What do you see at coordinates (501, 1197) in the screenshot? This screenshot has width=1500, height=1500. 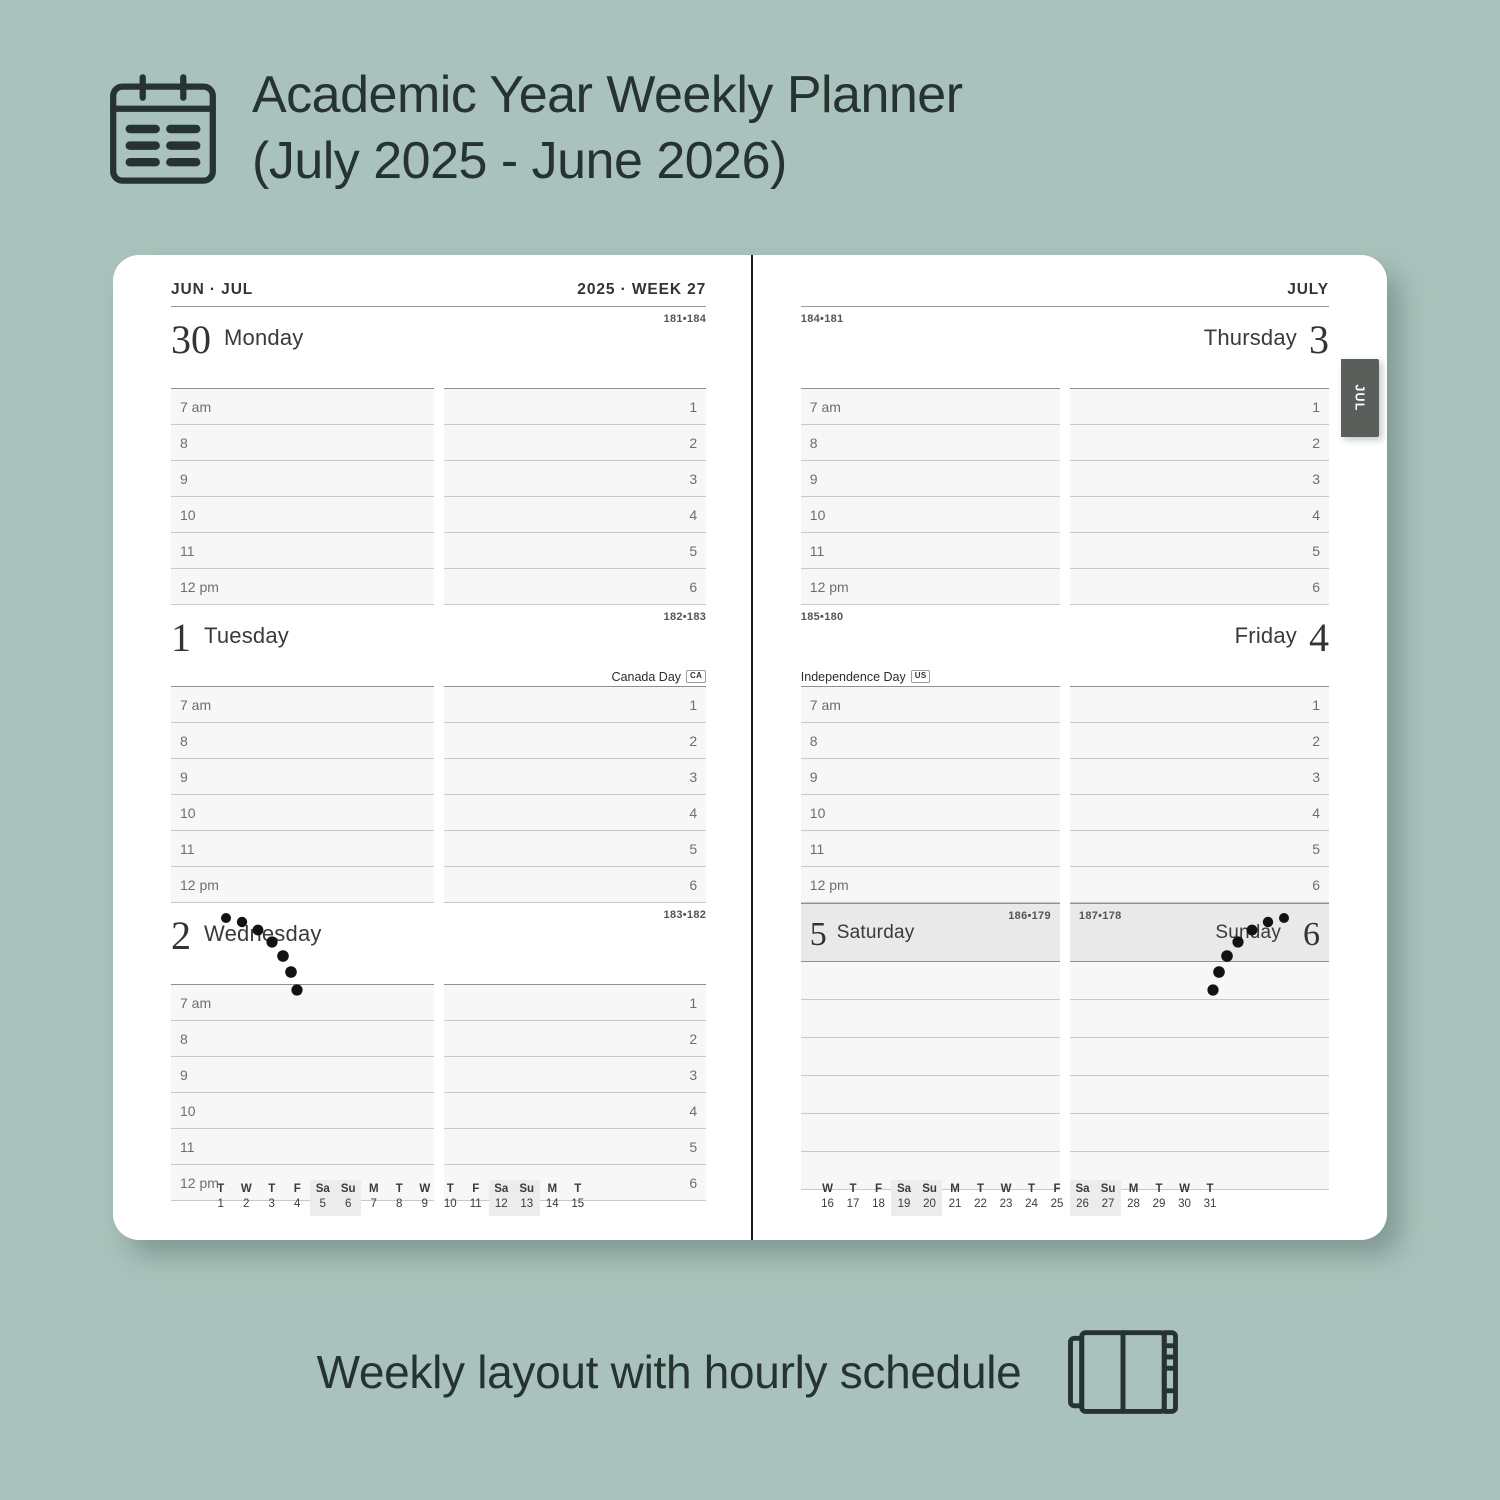 I see `mini-calendar-day: Sa 12` at bounding box center [501, 1197].